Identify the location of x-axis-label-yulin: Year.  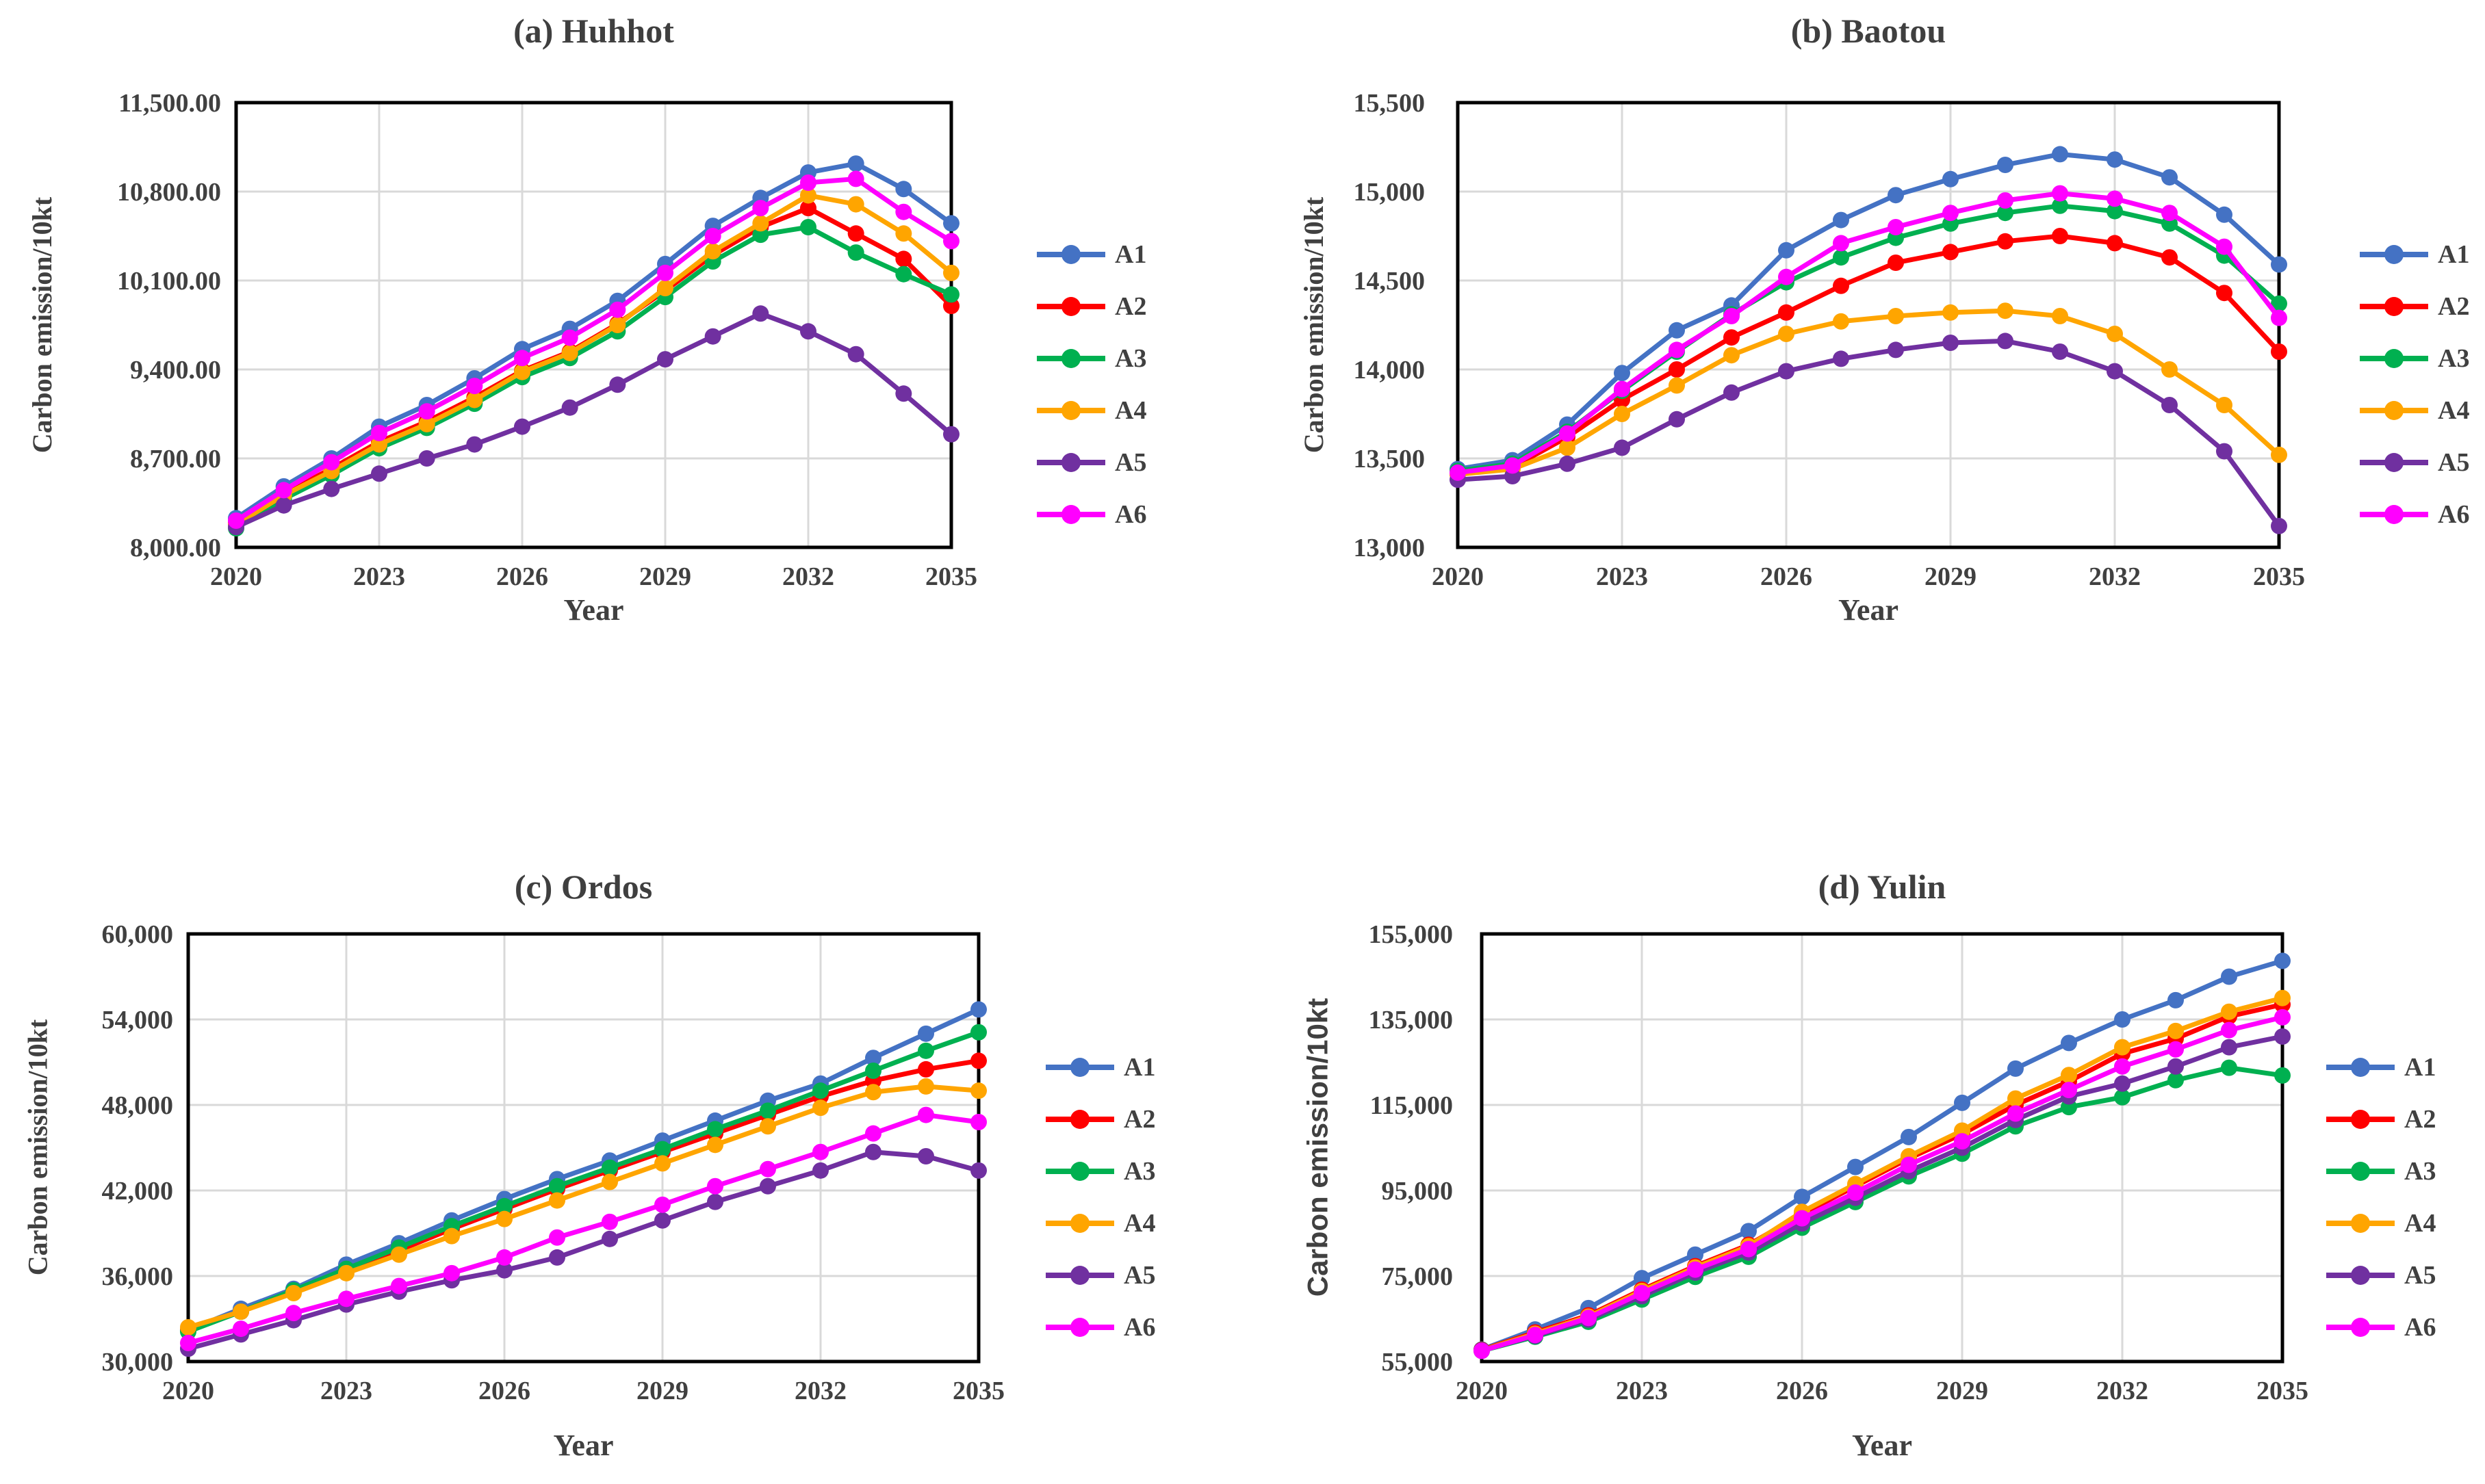
(1882, 1445).